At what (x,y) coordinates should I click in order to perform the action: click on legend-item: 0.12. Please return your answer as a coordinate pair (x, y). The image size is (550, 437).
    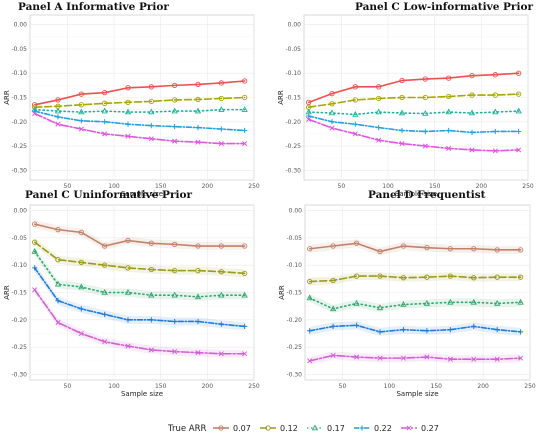
    Looking at the image, I should click on (279, 428).